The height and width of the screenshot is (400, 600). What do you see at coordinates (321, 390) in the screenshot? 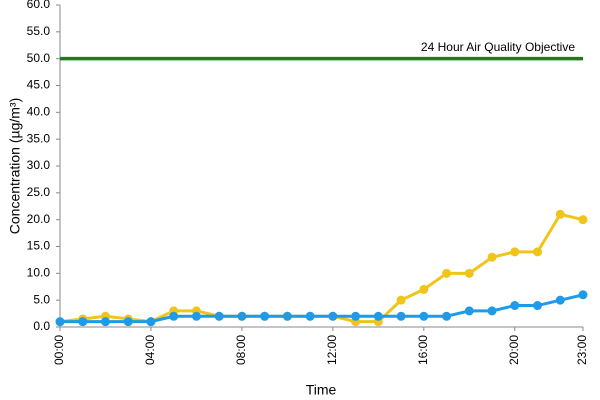
I see `x-axis-title: Time` at bounding box center [321, 390].